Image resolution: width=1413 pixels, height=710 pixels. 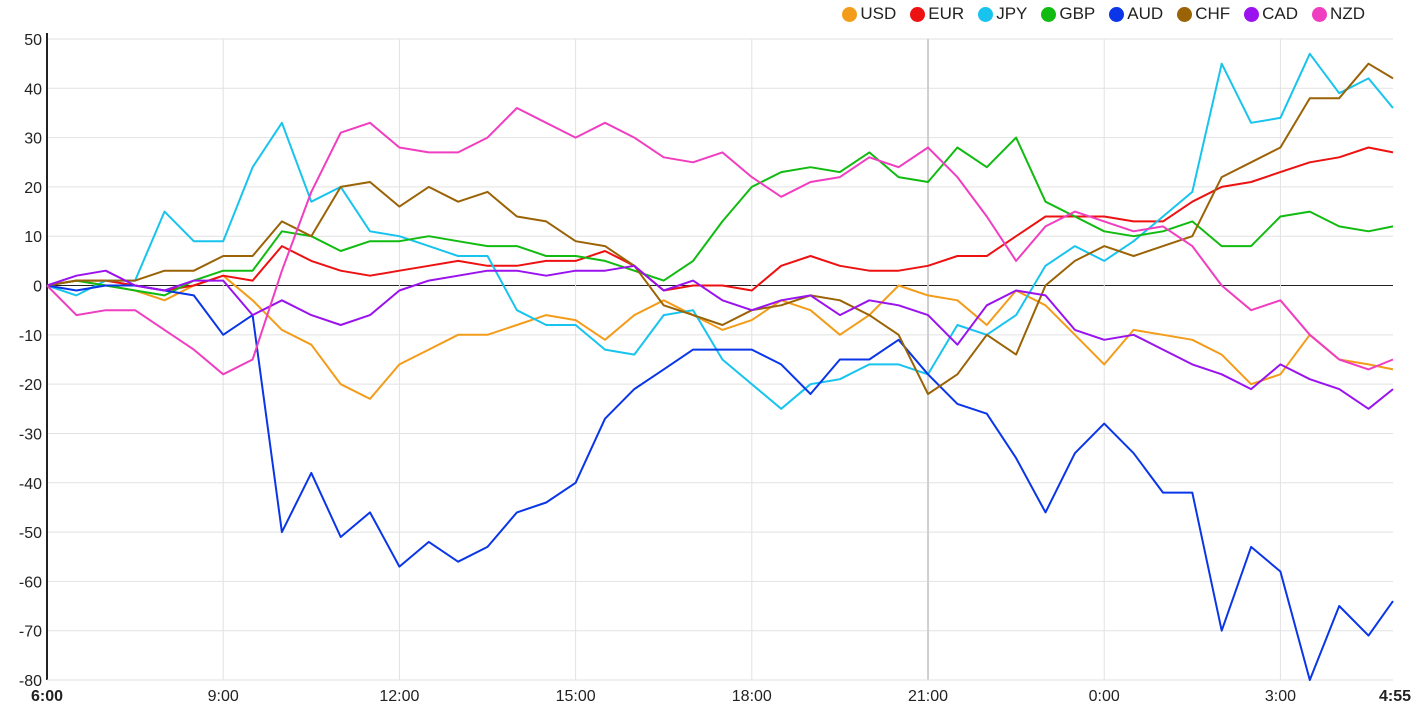 What do you see at coordinates (30, 336) in the screenshot?
I see `y-tick-label: -10` at bounding box center [30, 336].